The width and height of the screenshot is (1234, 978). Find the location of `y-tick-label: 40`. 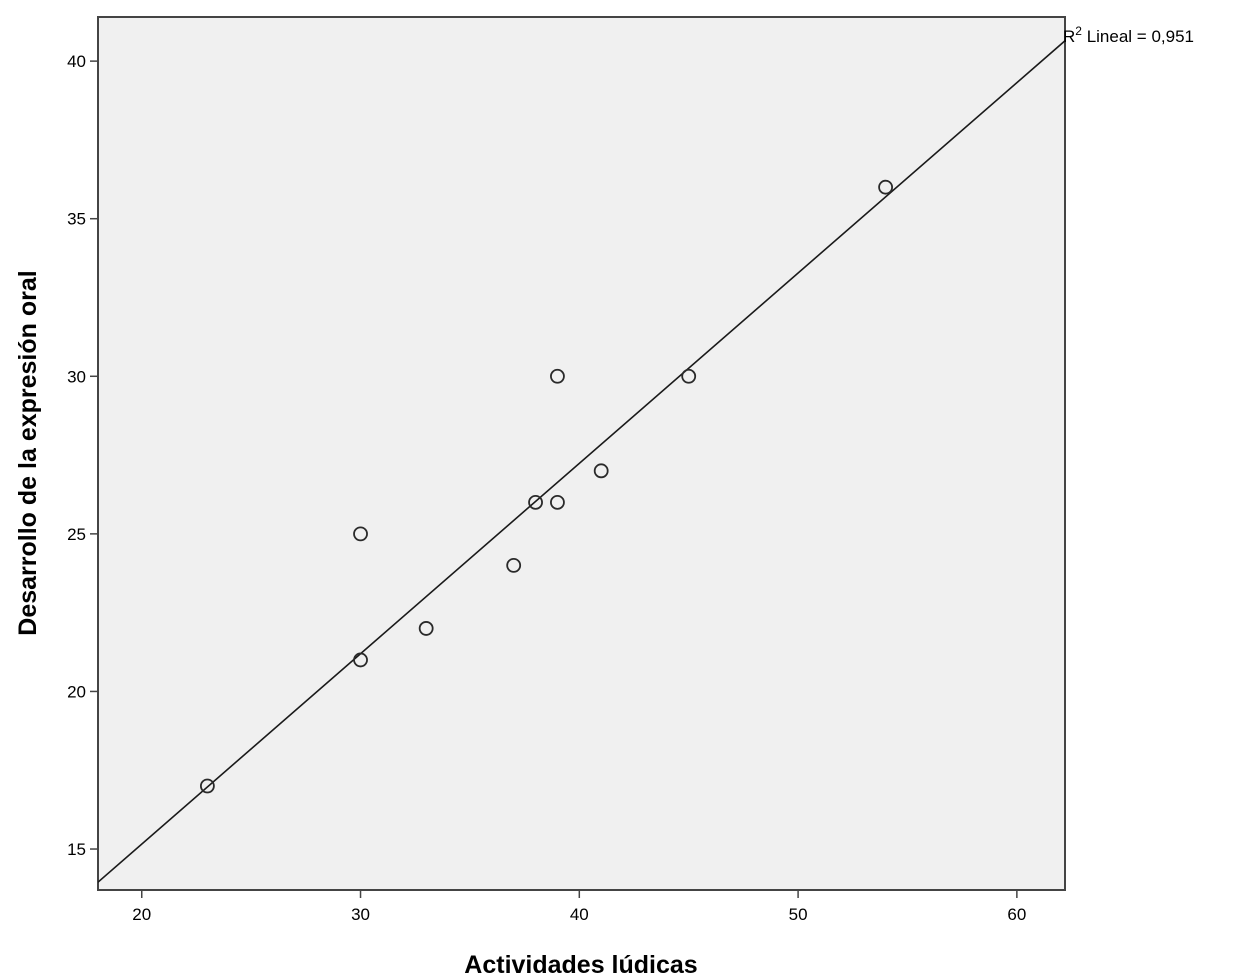

y-tick-label: 40 is located at coordinates (76, 61).